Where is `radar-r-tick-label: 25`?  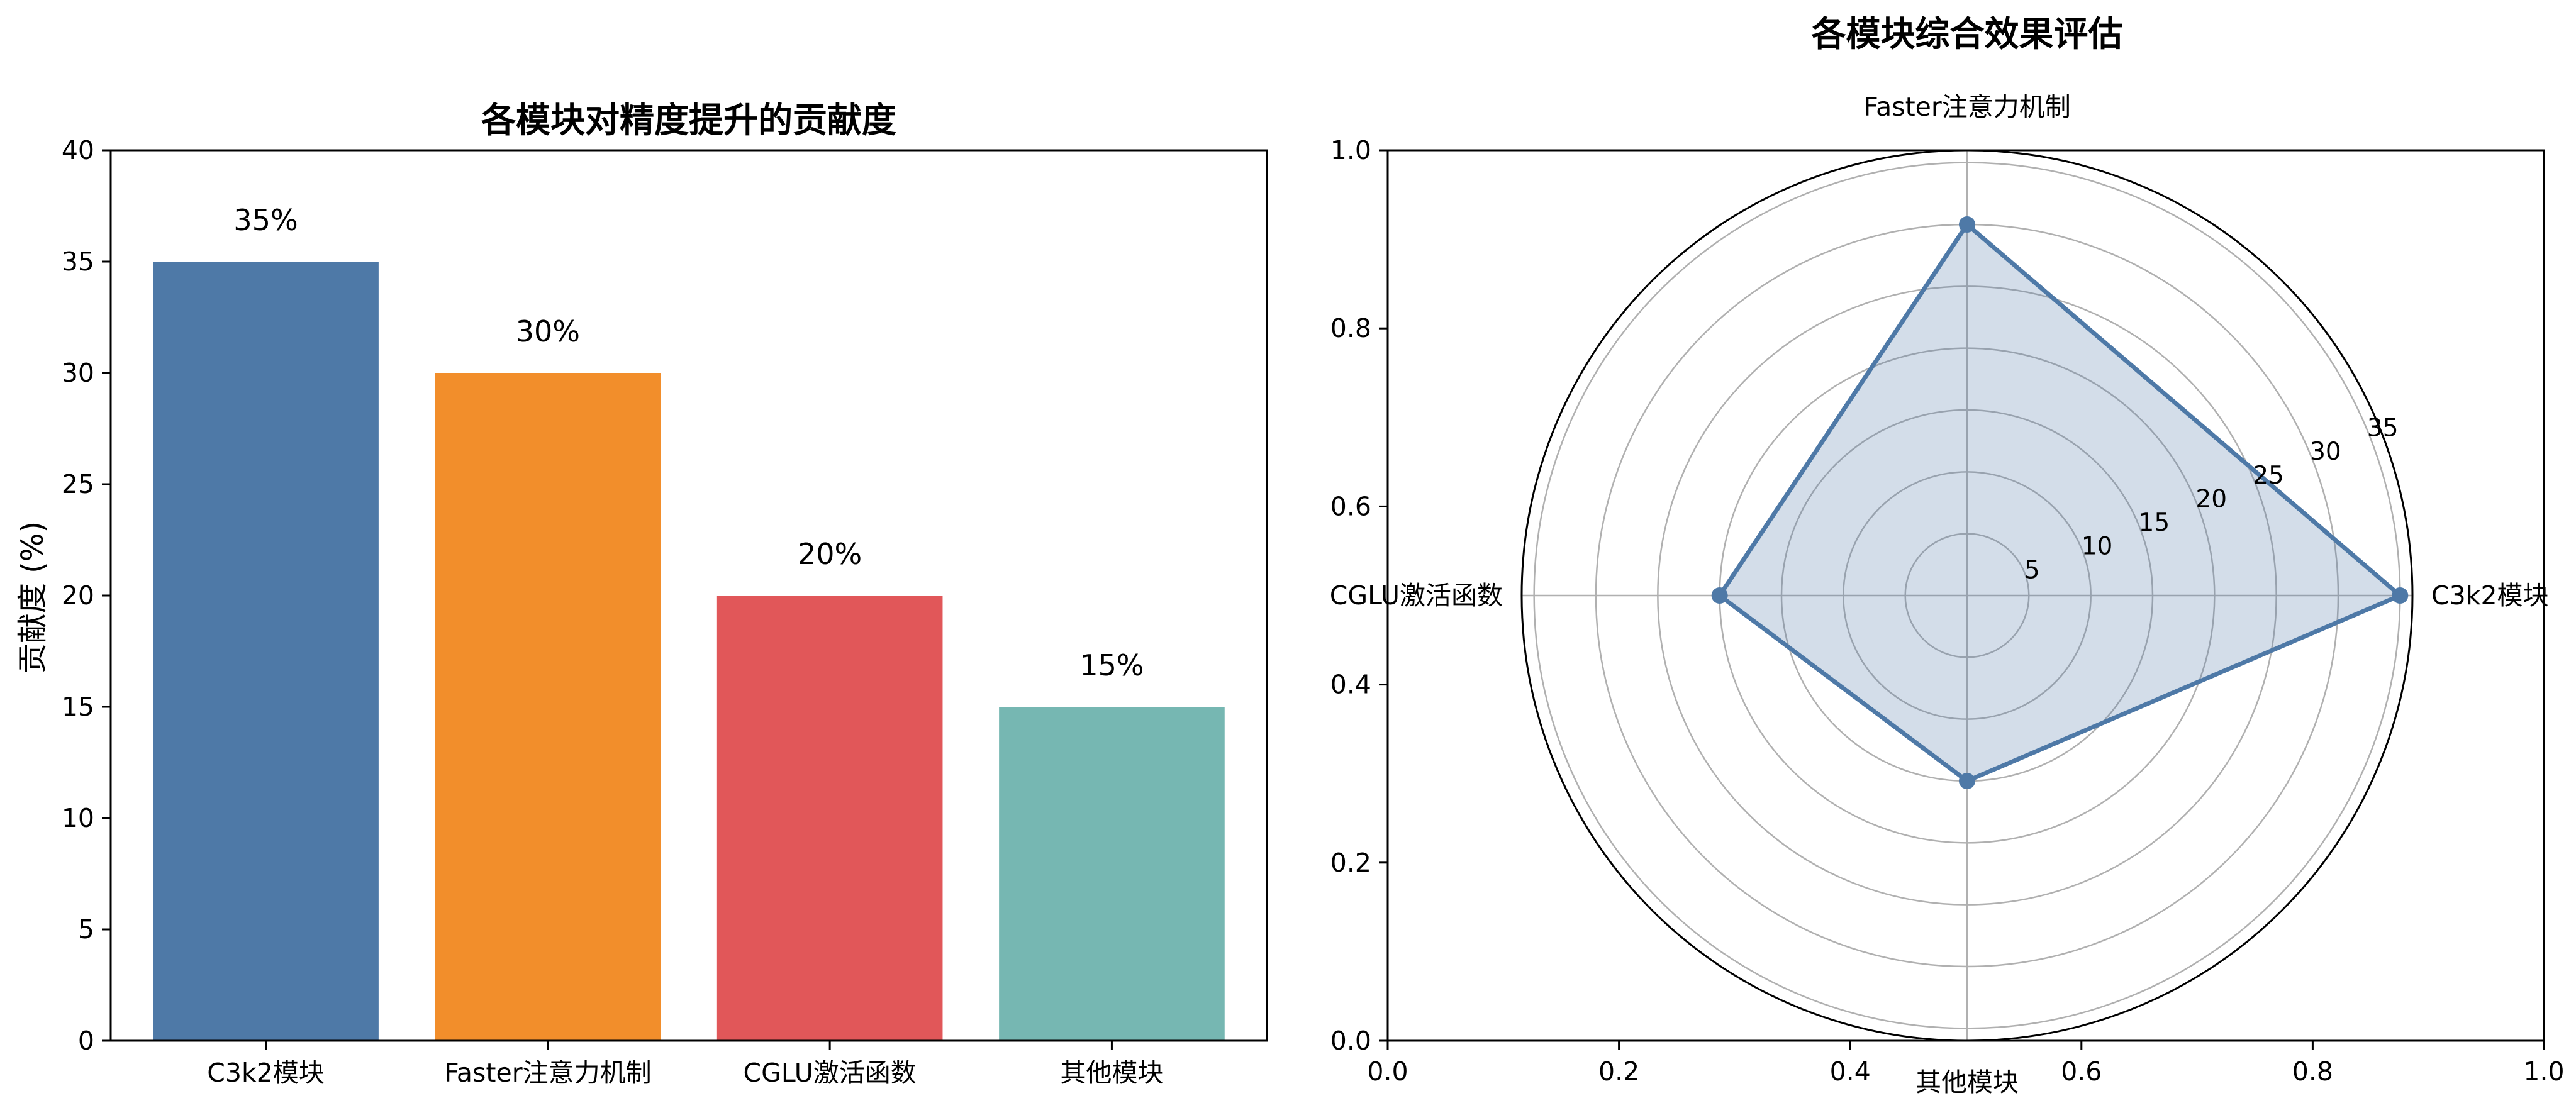
radar-r-tick-label: 25 is located at coordinates (2268, 476).